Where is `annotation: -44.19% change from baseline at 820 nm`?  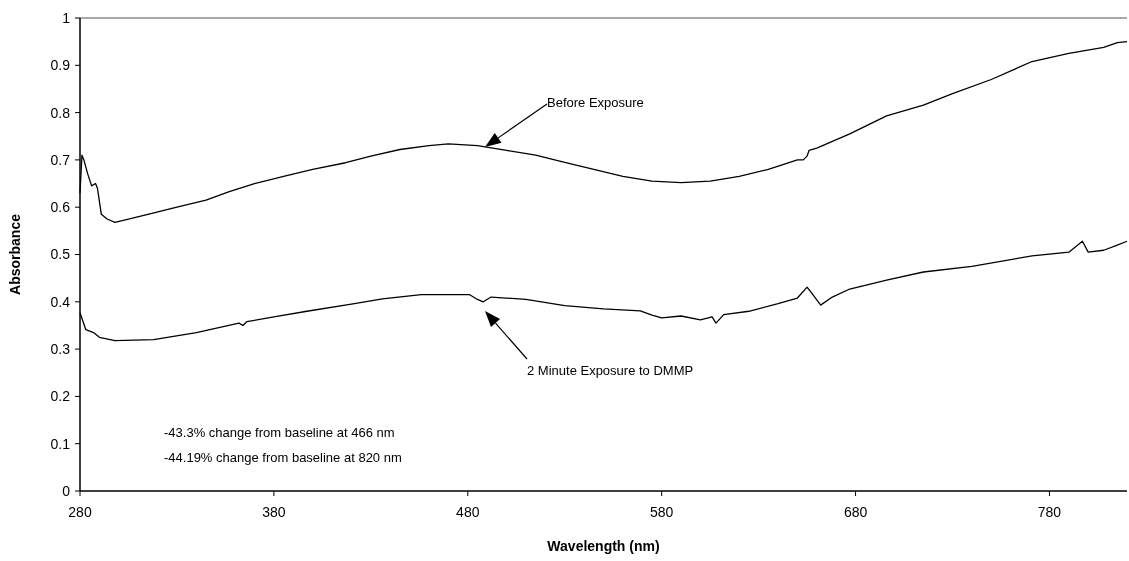
annotation: -44.19% change from baseline at 820 nm is located at coordinates (283, 457).